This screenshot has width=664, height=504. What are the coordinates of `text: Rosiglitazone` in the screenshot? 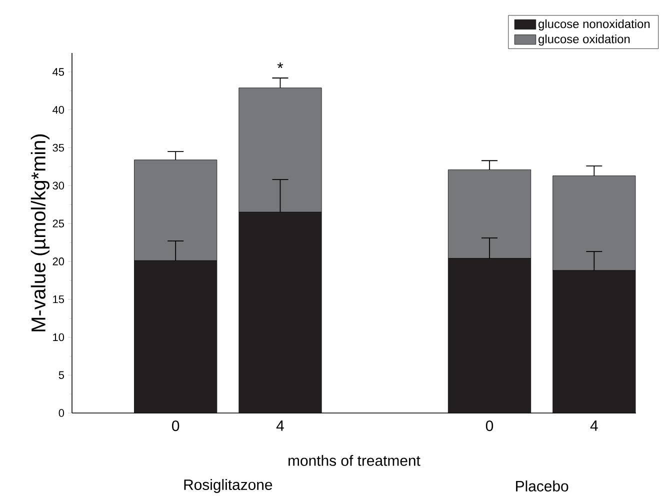 It's located at (228, 486).